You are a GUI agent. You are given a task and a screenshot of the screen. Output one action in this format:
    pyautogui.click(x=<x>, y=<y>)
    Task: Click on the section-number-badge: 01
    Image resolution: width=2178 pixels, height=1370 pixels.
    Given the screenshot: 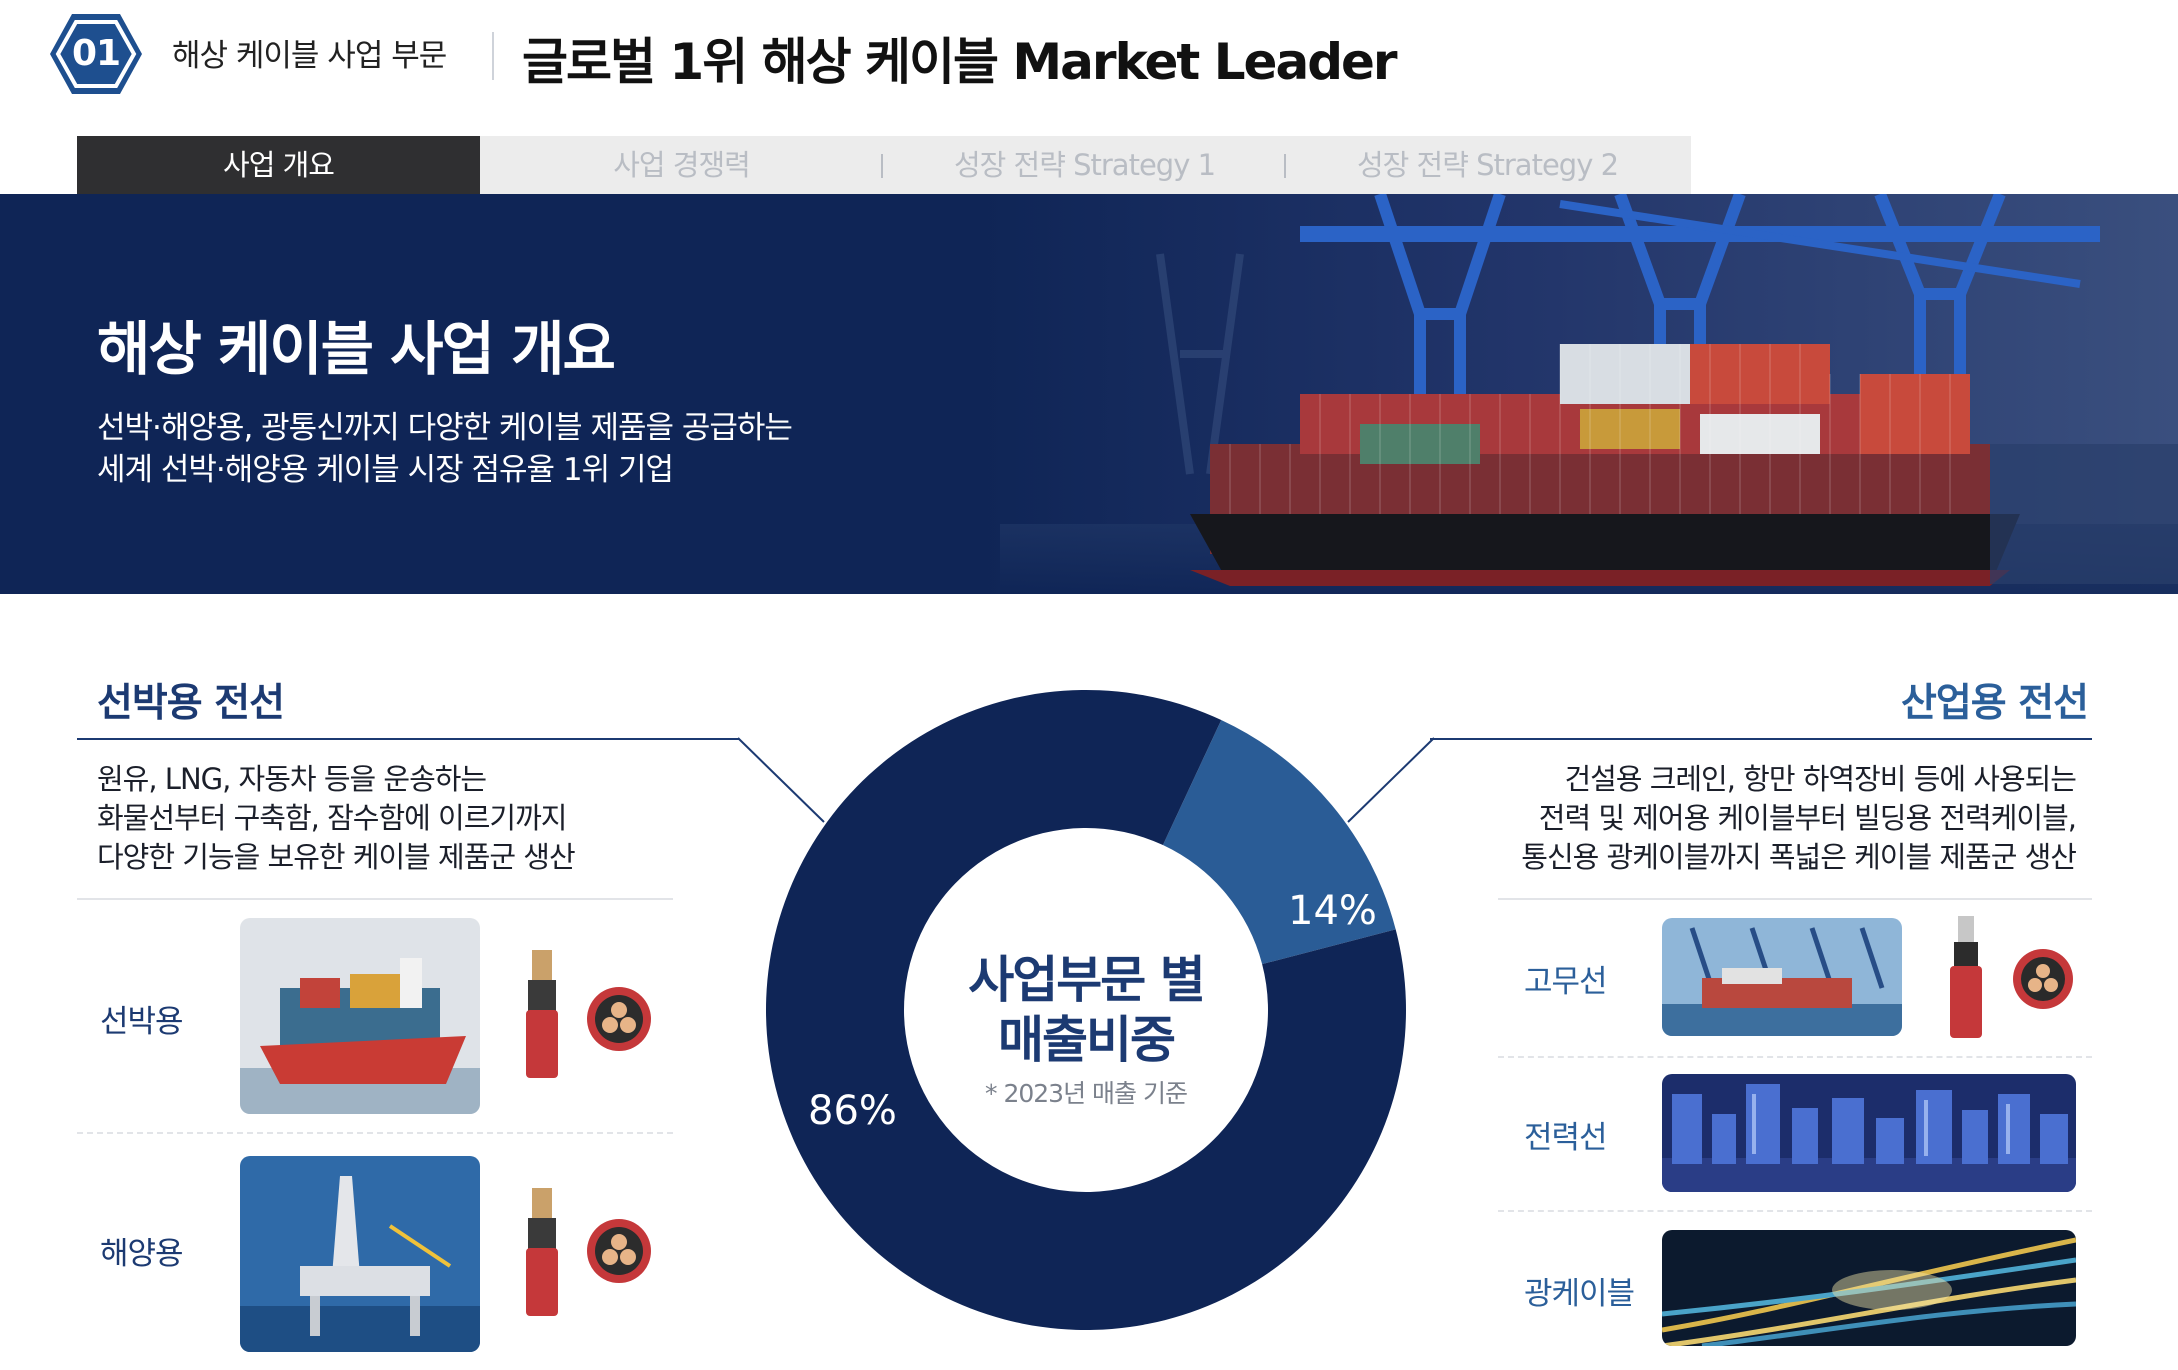 What is the action you would take?
    pyautogui.click(x=96, y=54)
    